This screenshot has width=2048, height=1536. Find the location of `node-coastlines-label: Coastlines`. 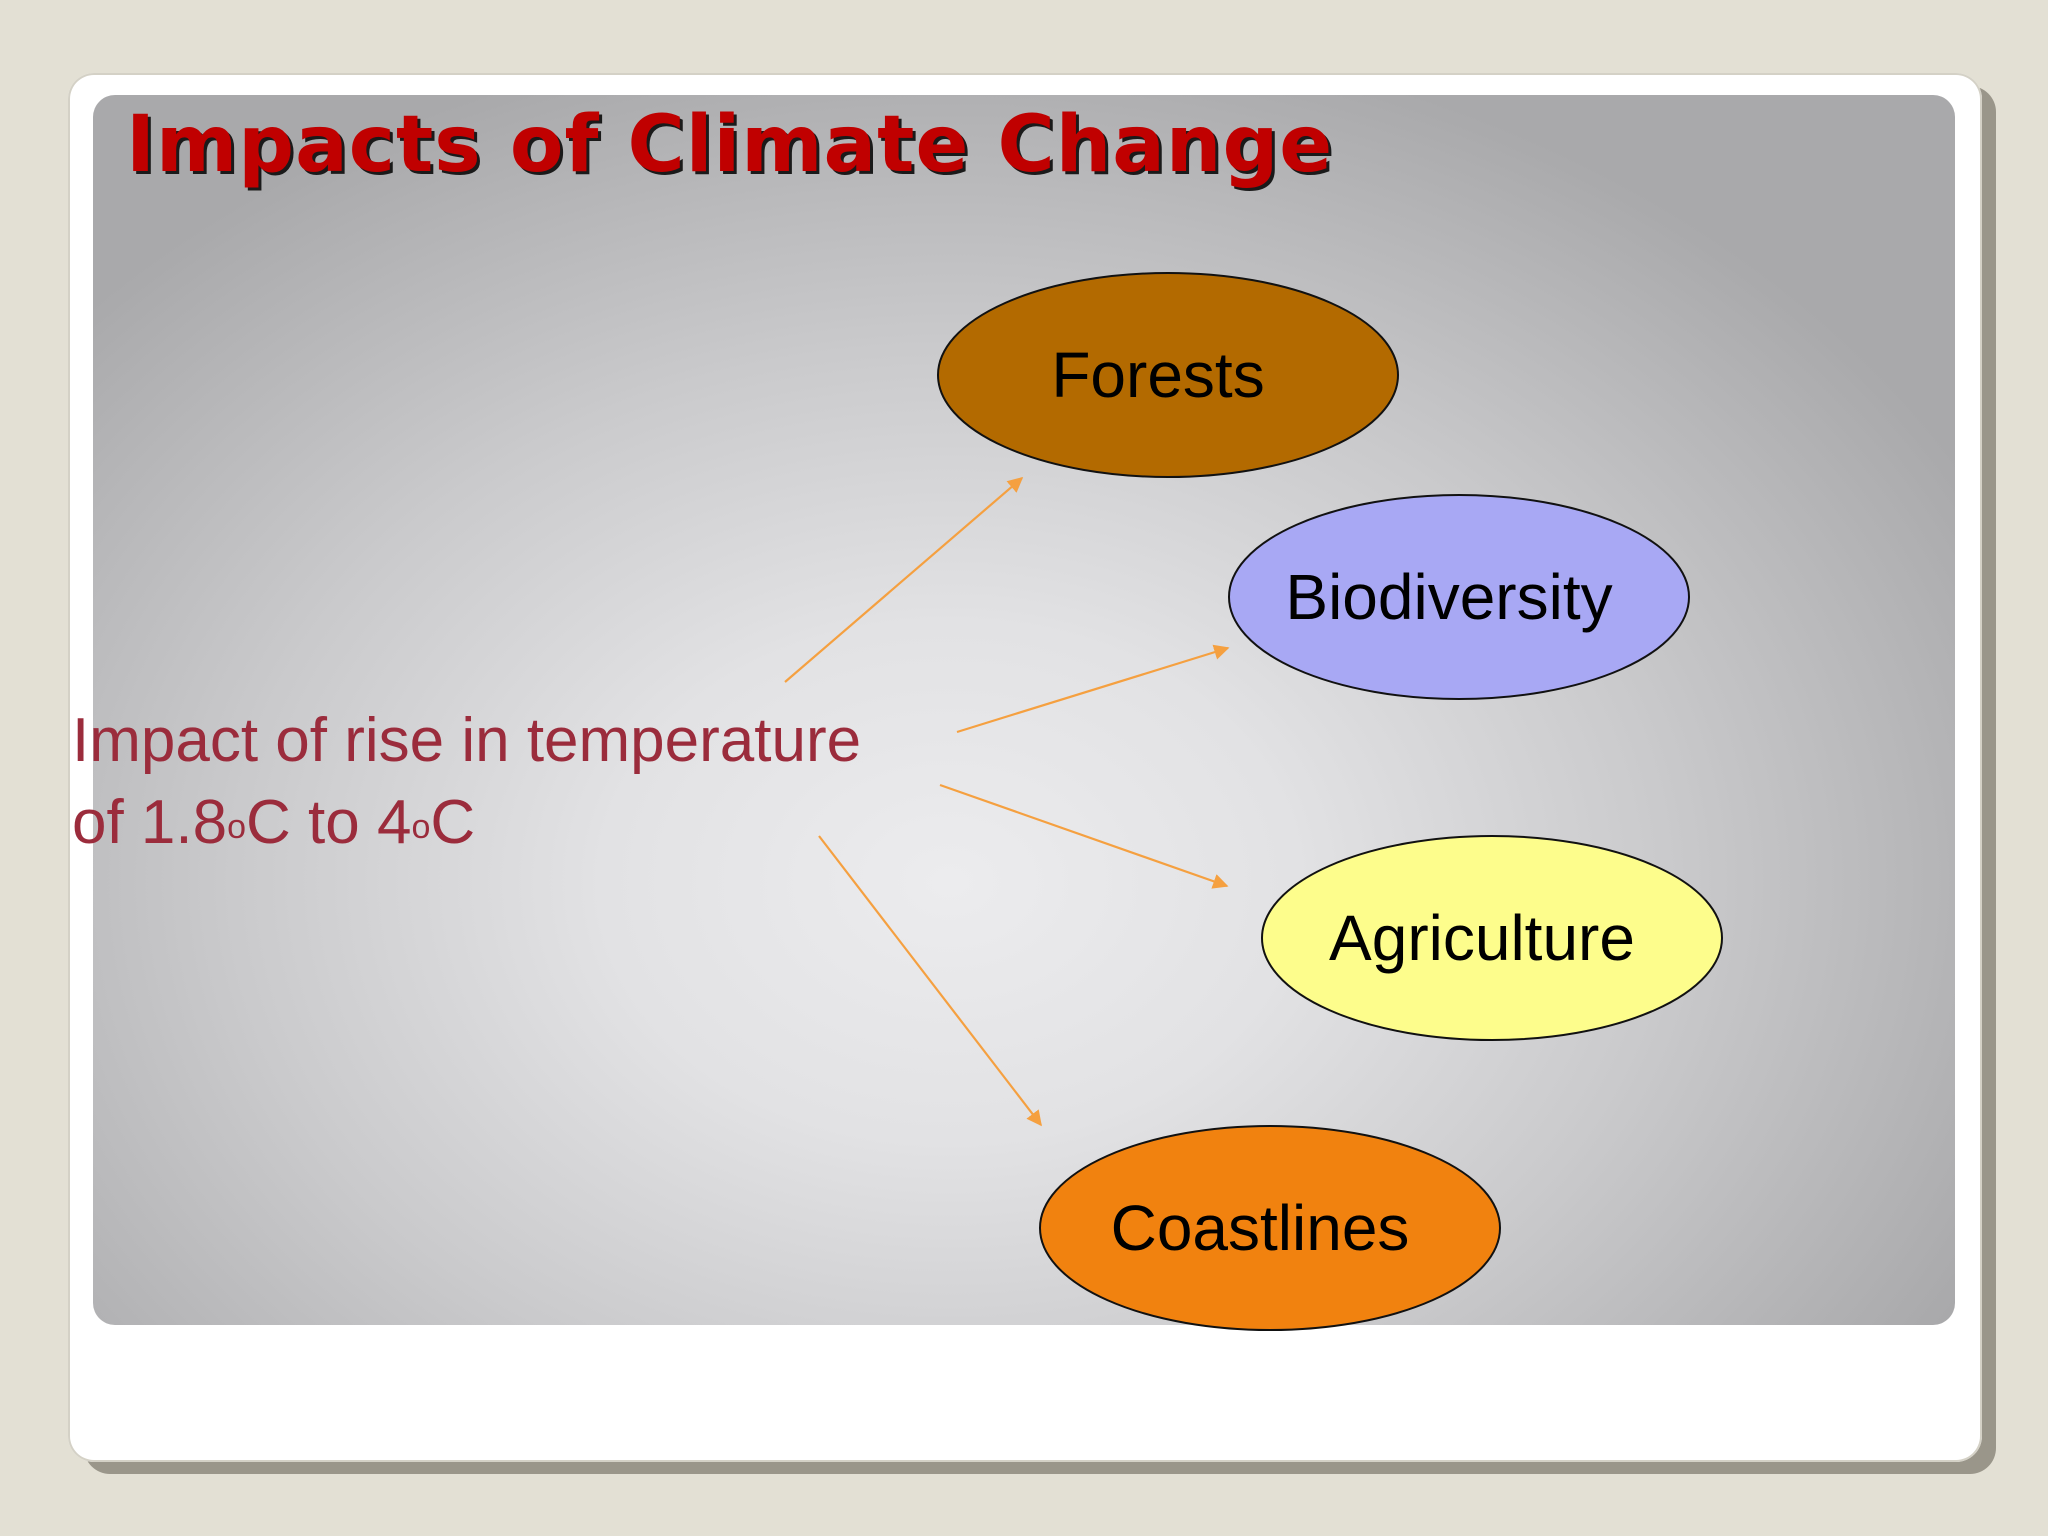

node-coastlines-label: Coastlines is located at coordinates (1260, 1228).